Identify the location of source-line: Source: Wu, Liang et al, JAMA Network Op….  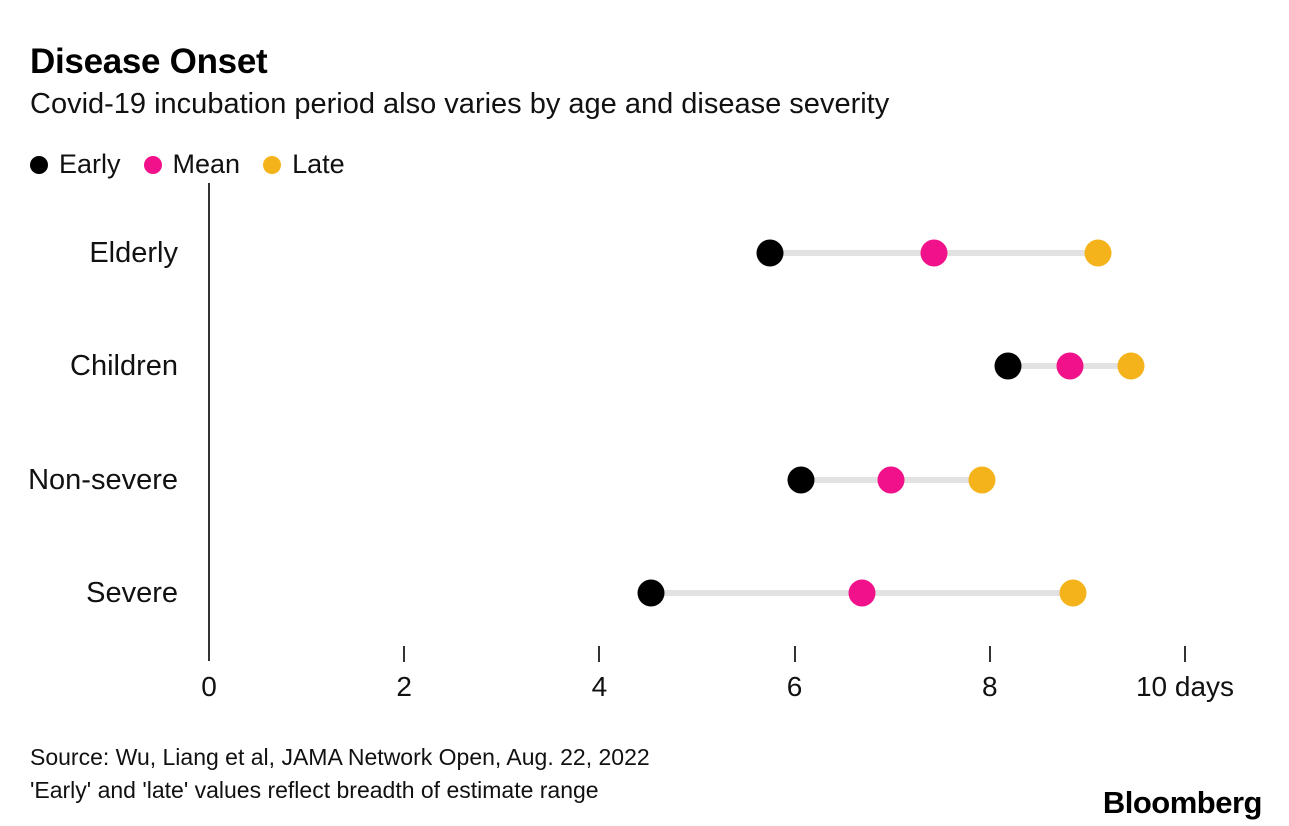
(340, 757).